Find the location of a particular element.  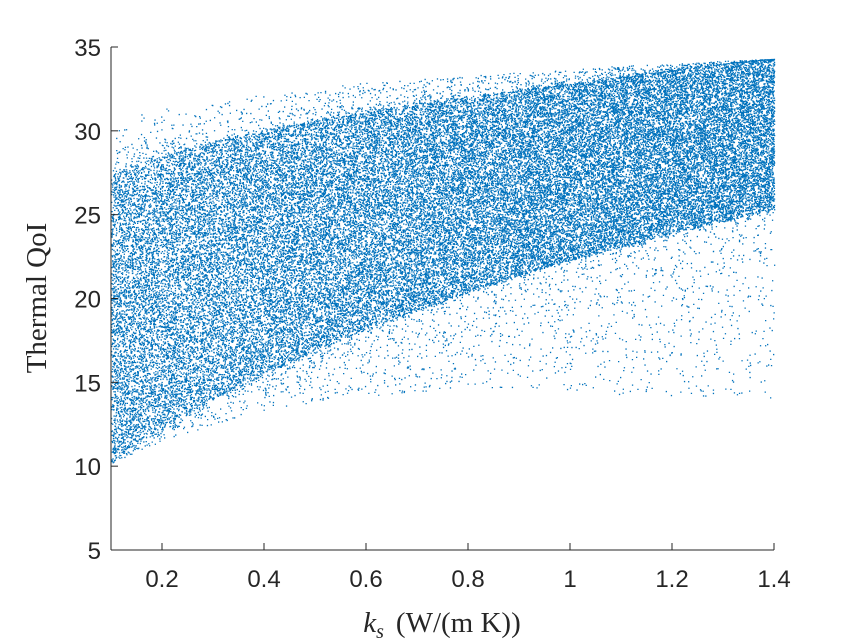

x-tick-label: 1.4 is located at coordinates (773, 579).